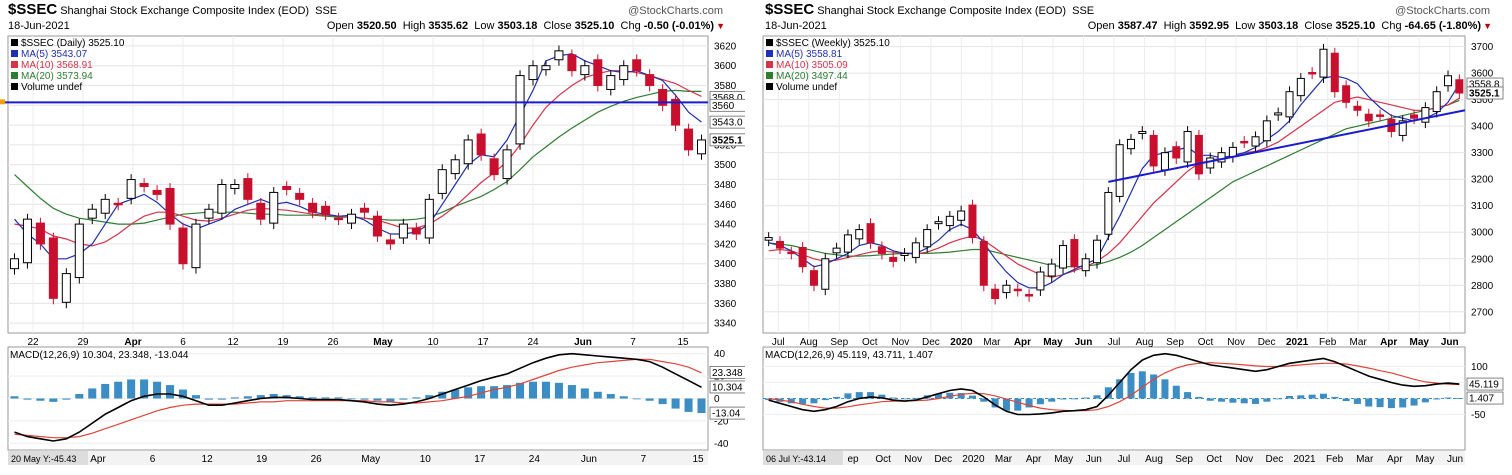 This screenshot has width=1512, height=475. I want to click on support-line-handle, so click(2, 102).